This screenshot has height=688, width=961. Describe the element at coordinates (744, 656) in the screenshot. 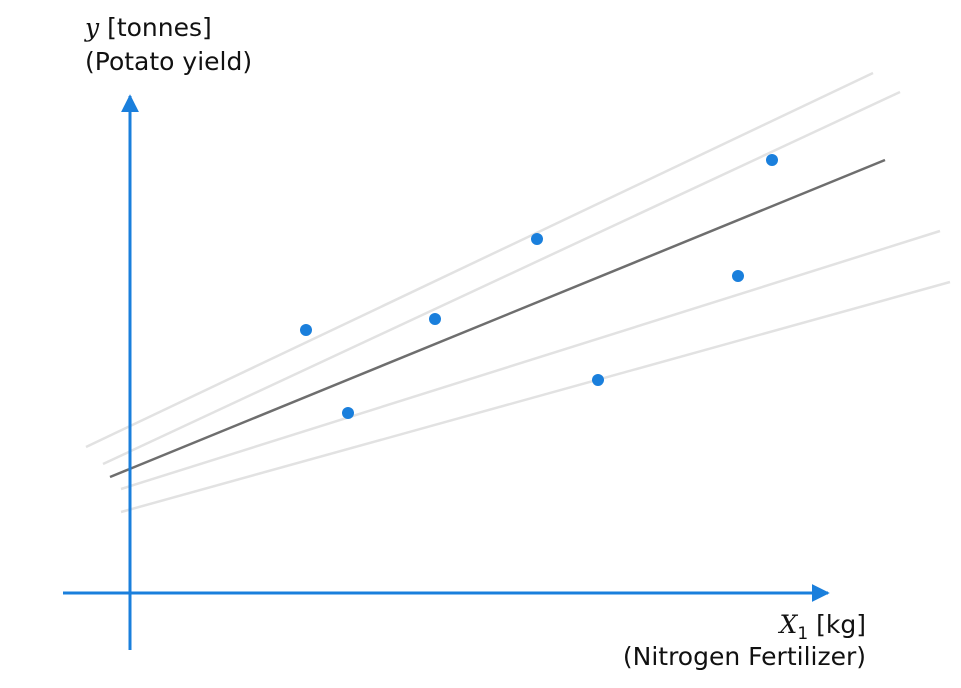

I see `x-axis-name: (Nitrogen Fertilizer)` at that location.